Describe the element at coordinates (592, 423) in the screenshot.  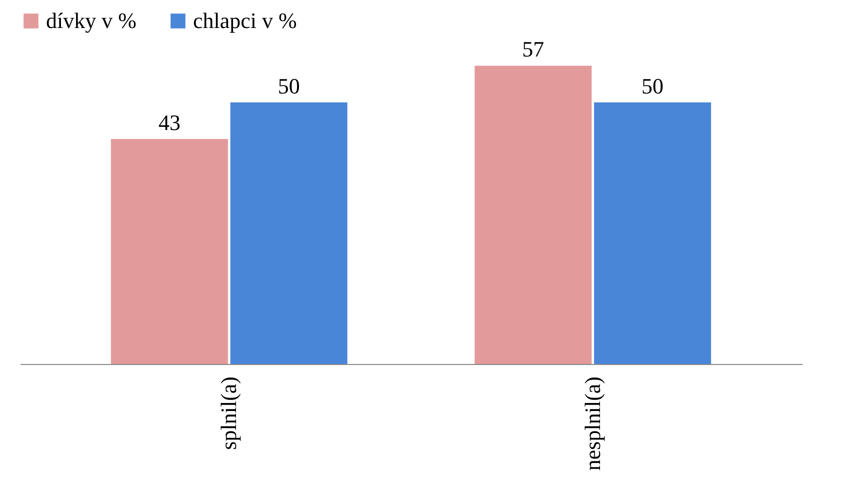
I see `x-tick-label: nesplnil(a)` at that location.